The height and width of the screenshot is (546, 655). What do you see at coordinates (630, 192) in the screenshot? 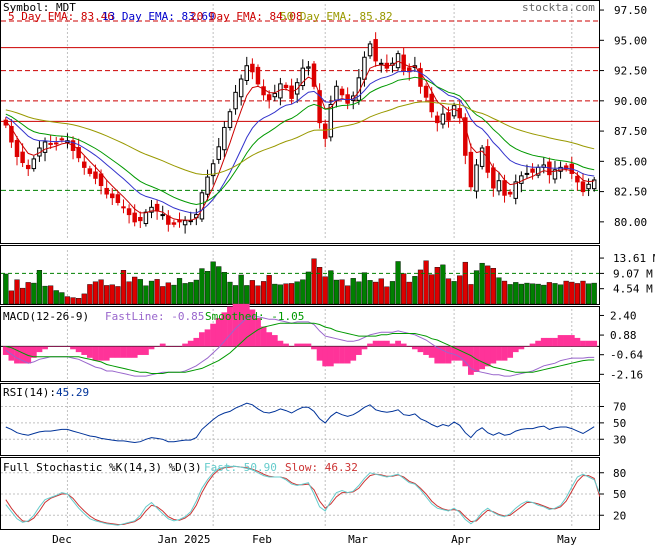
I see `price-tick-label: 82.50` at bounding box center [630, 192].